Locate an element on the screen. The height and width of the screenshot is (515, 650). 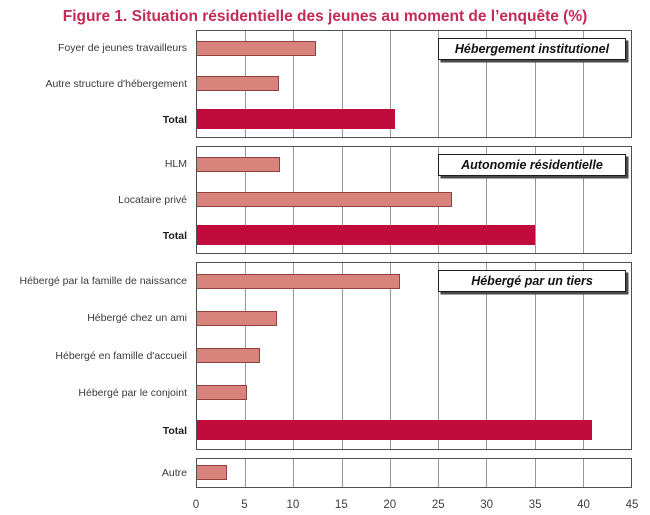
category-label: Hébergé en famille d'accueil is located at coordinates (121, 355).